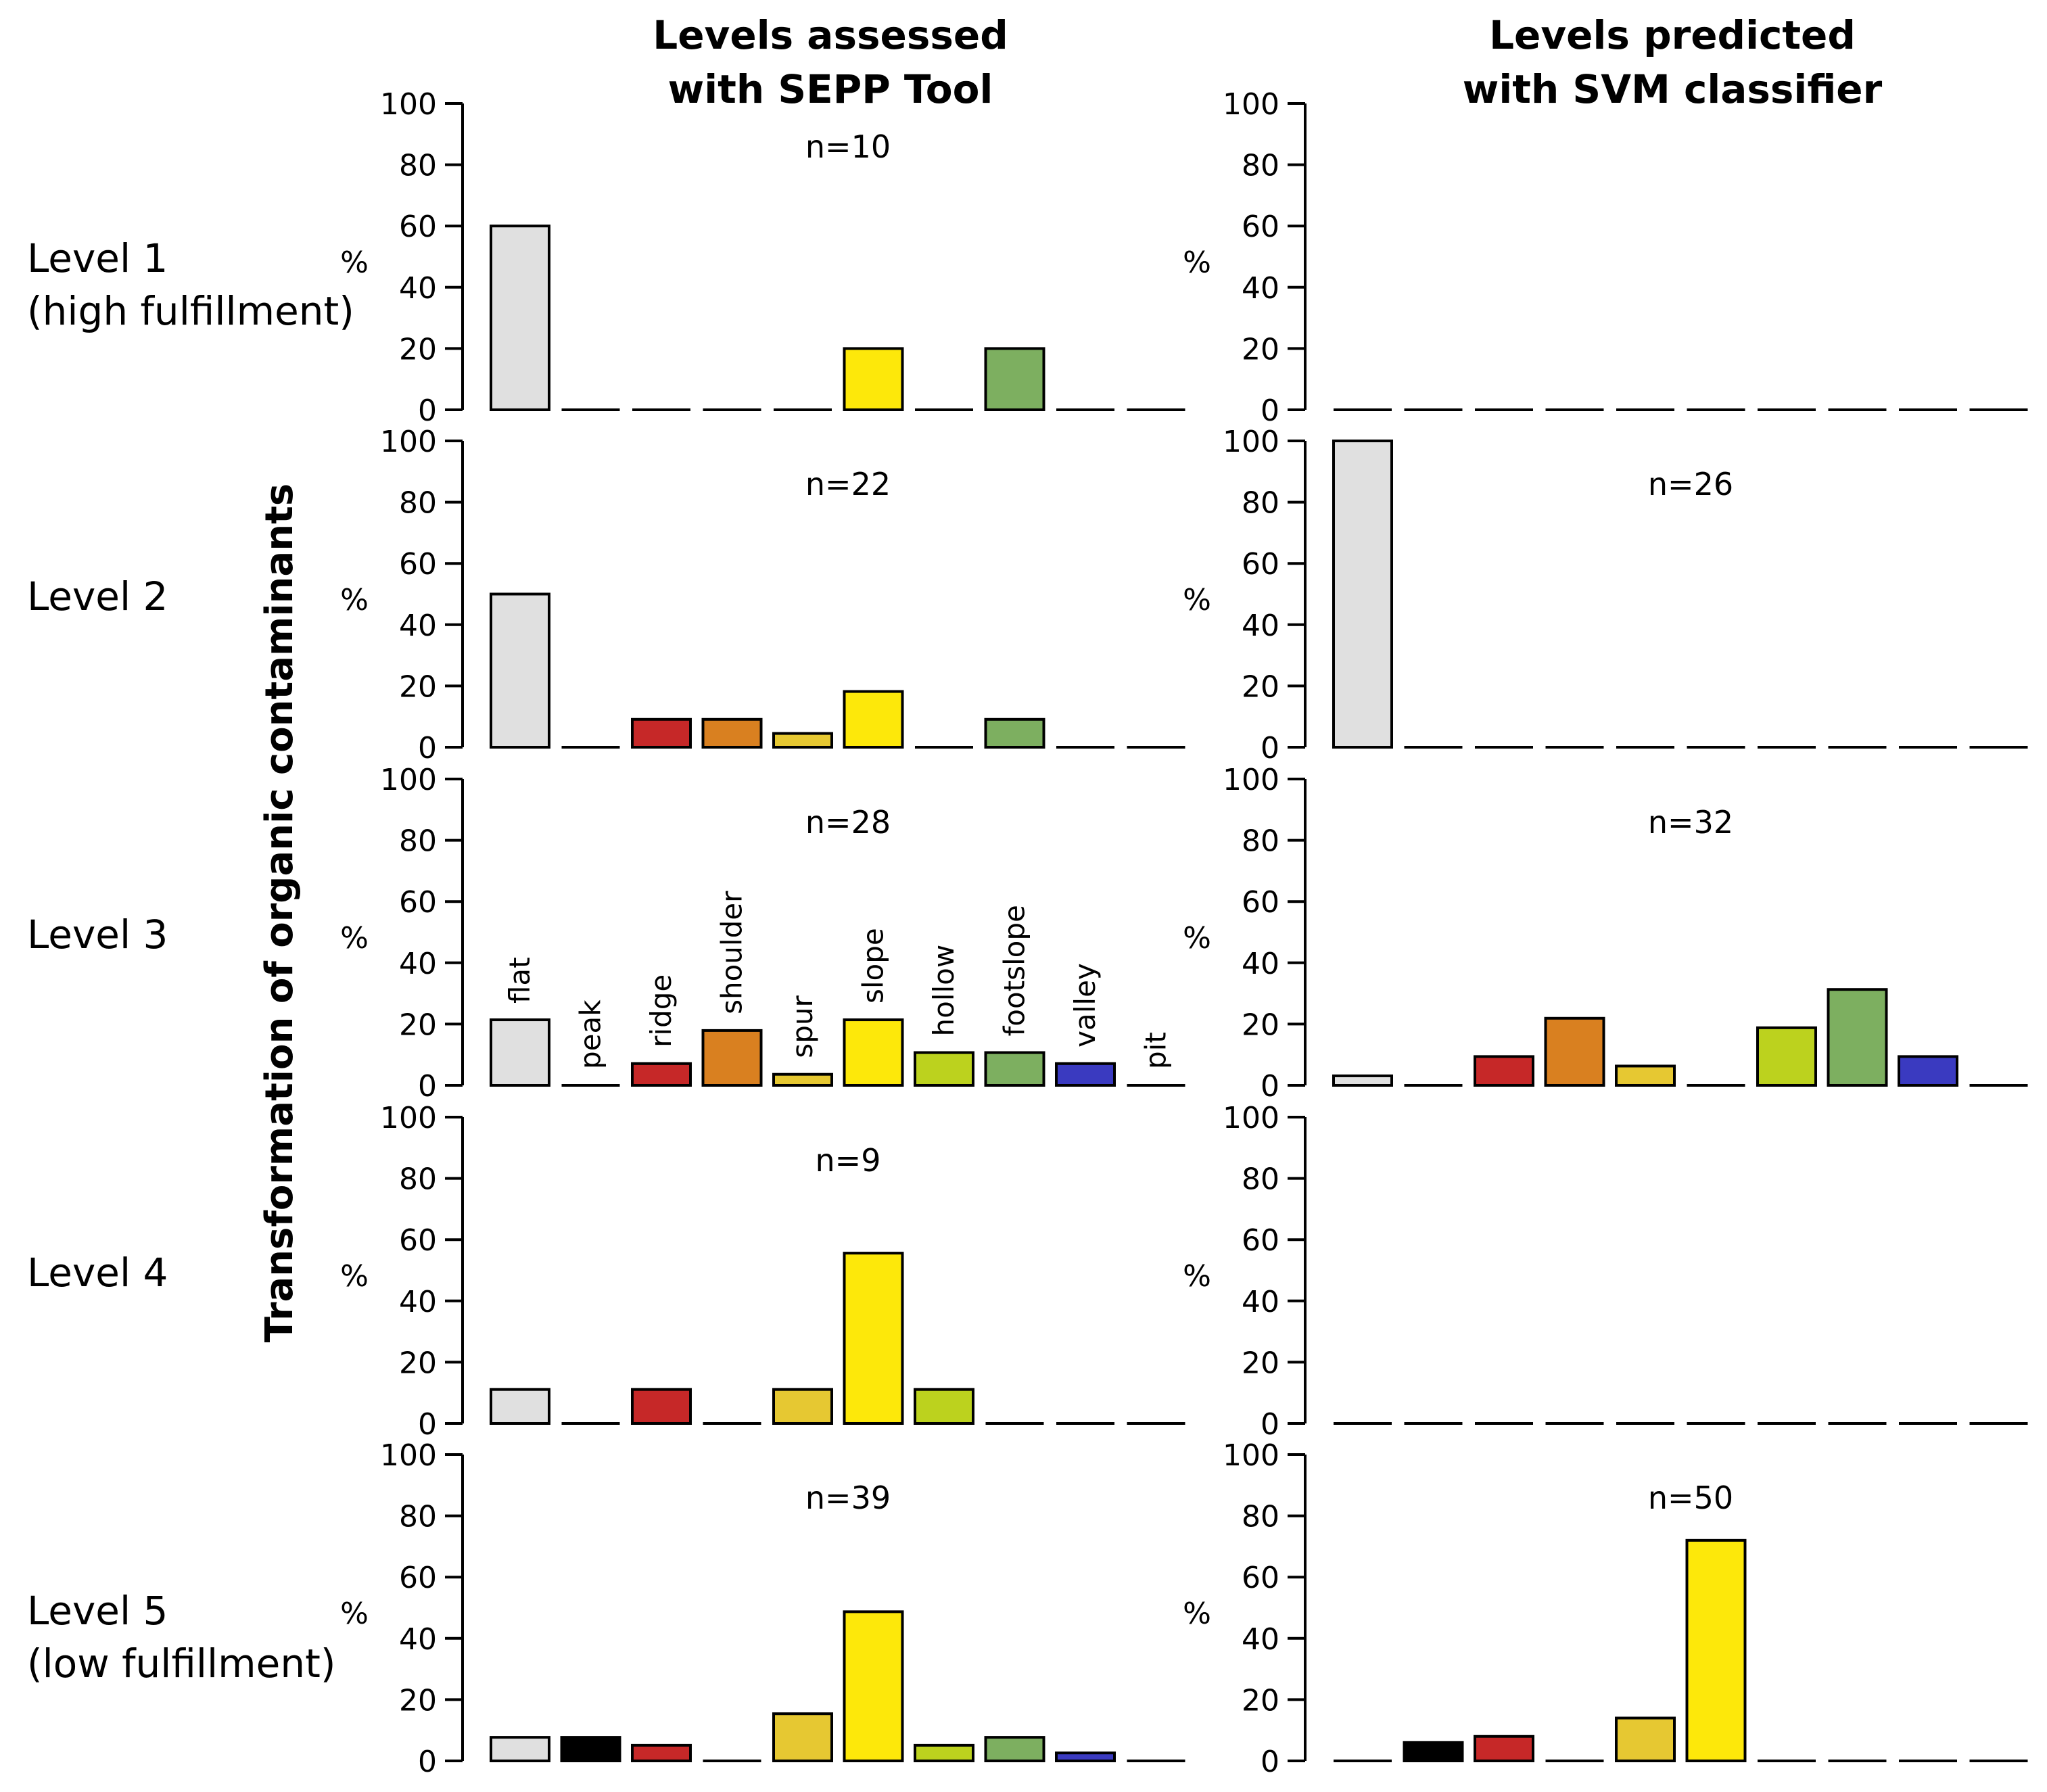 Image resolution: width=2047 pixels, height=1792 pixels. Describe the element at coordinates (1605, 595) in the screenshot. I see `panel-2-svm: 0 20 40 60 80 100% n=26` at that location.